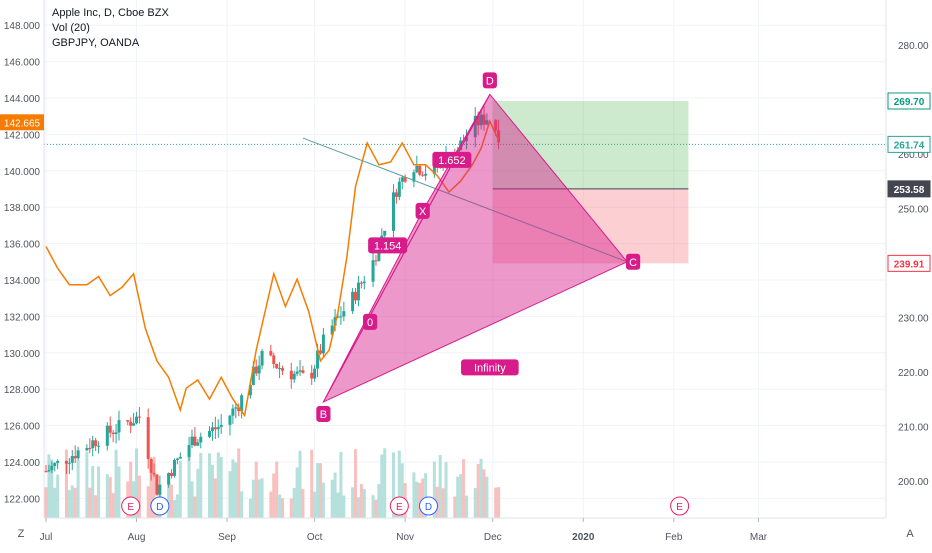 The width and height of the screenshot is (932, 553). Describe the element at coordinates (160, 506) in the screenshot. I see `event-marker-dividend` at that location.